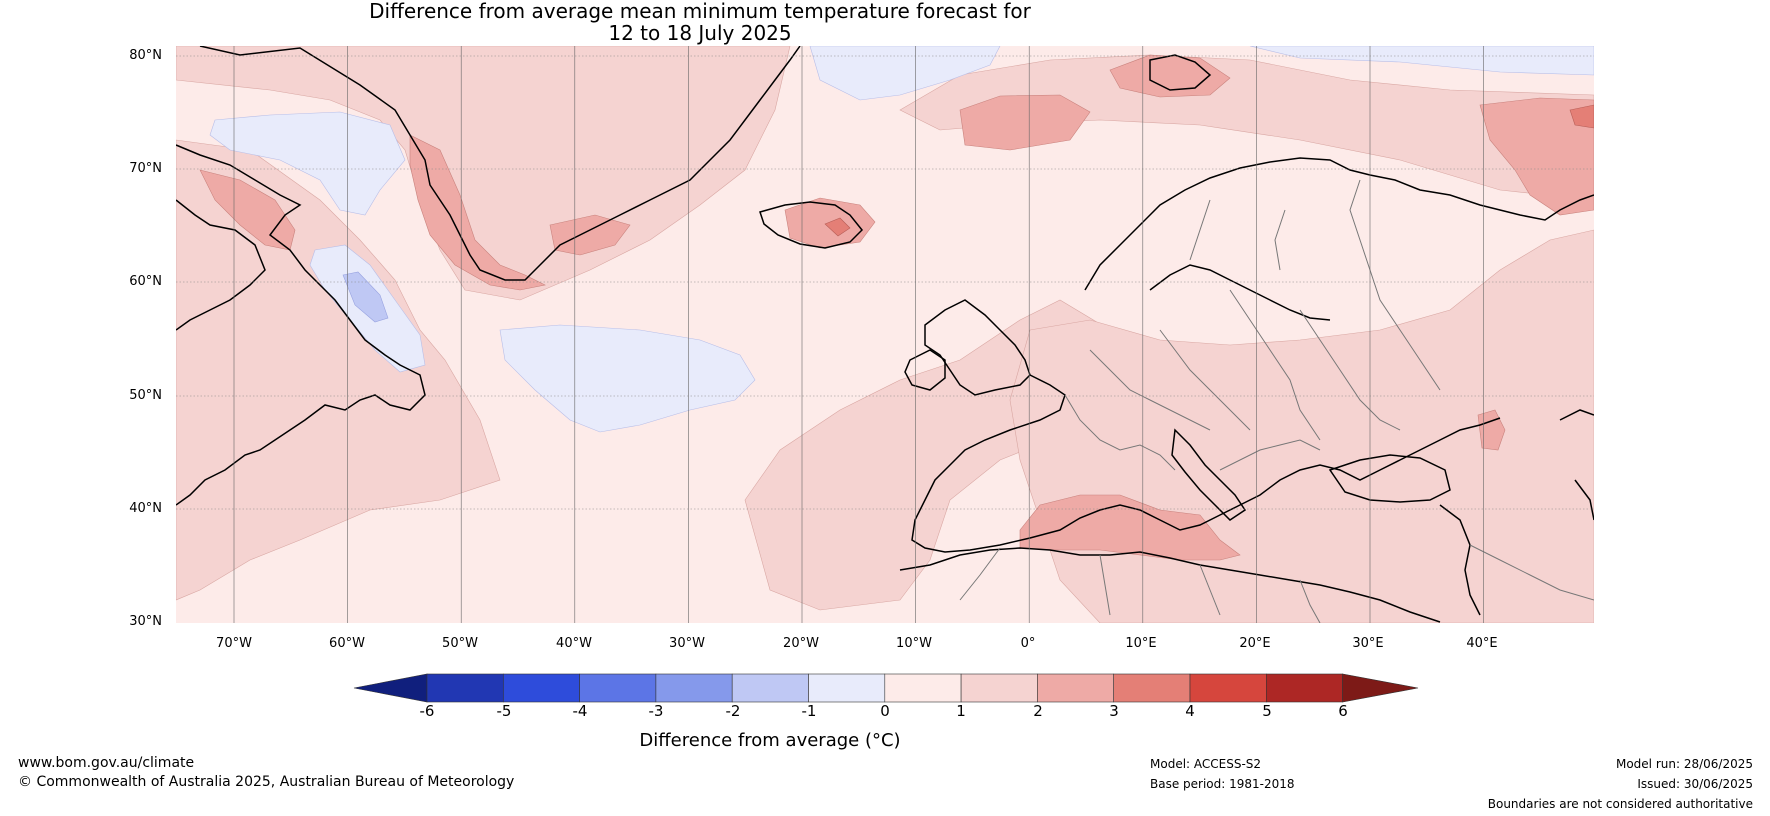 The height and width of the screenshot is (816, 1770). Describe the element at coordinates (460, 643) in the screenshot. I see `lon-label-50w: 50°W` at that location.